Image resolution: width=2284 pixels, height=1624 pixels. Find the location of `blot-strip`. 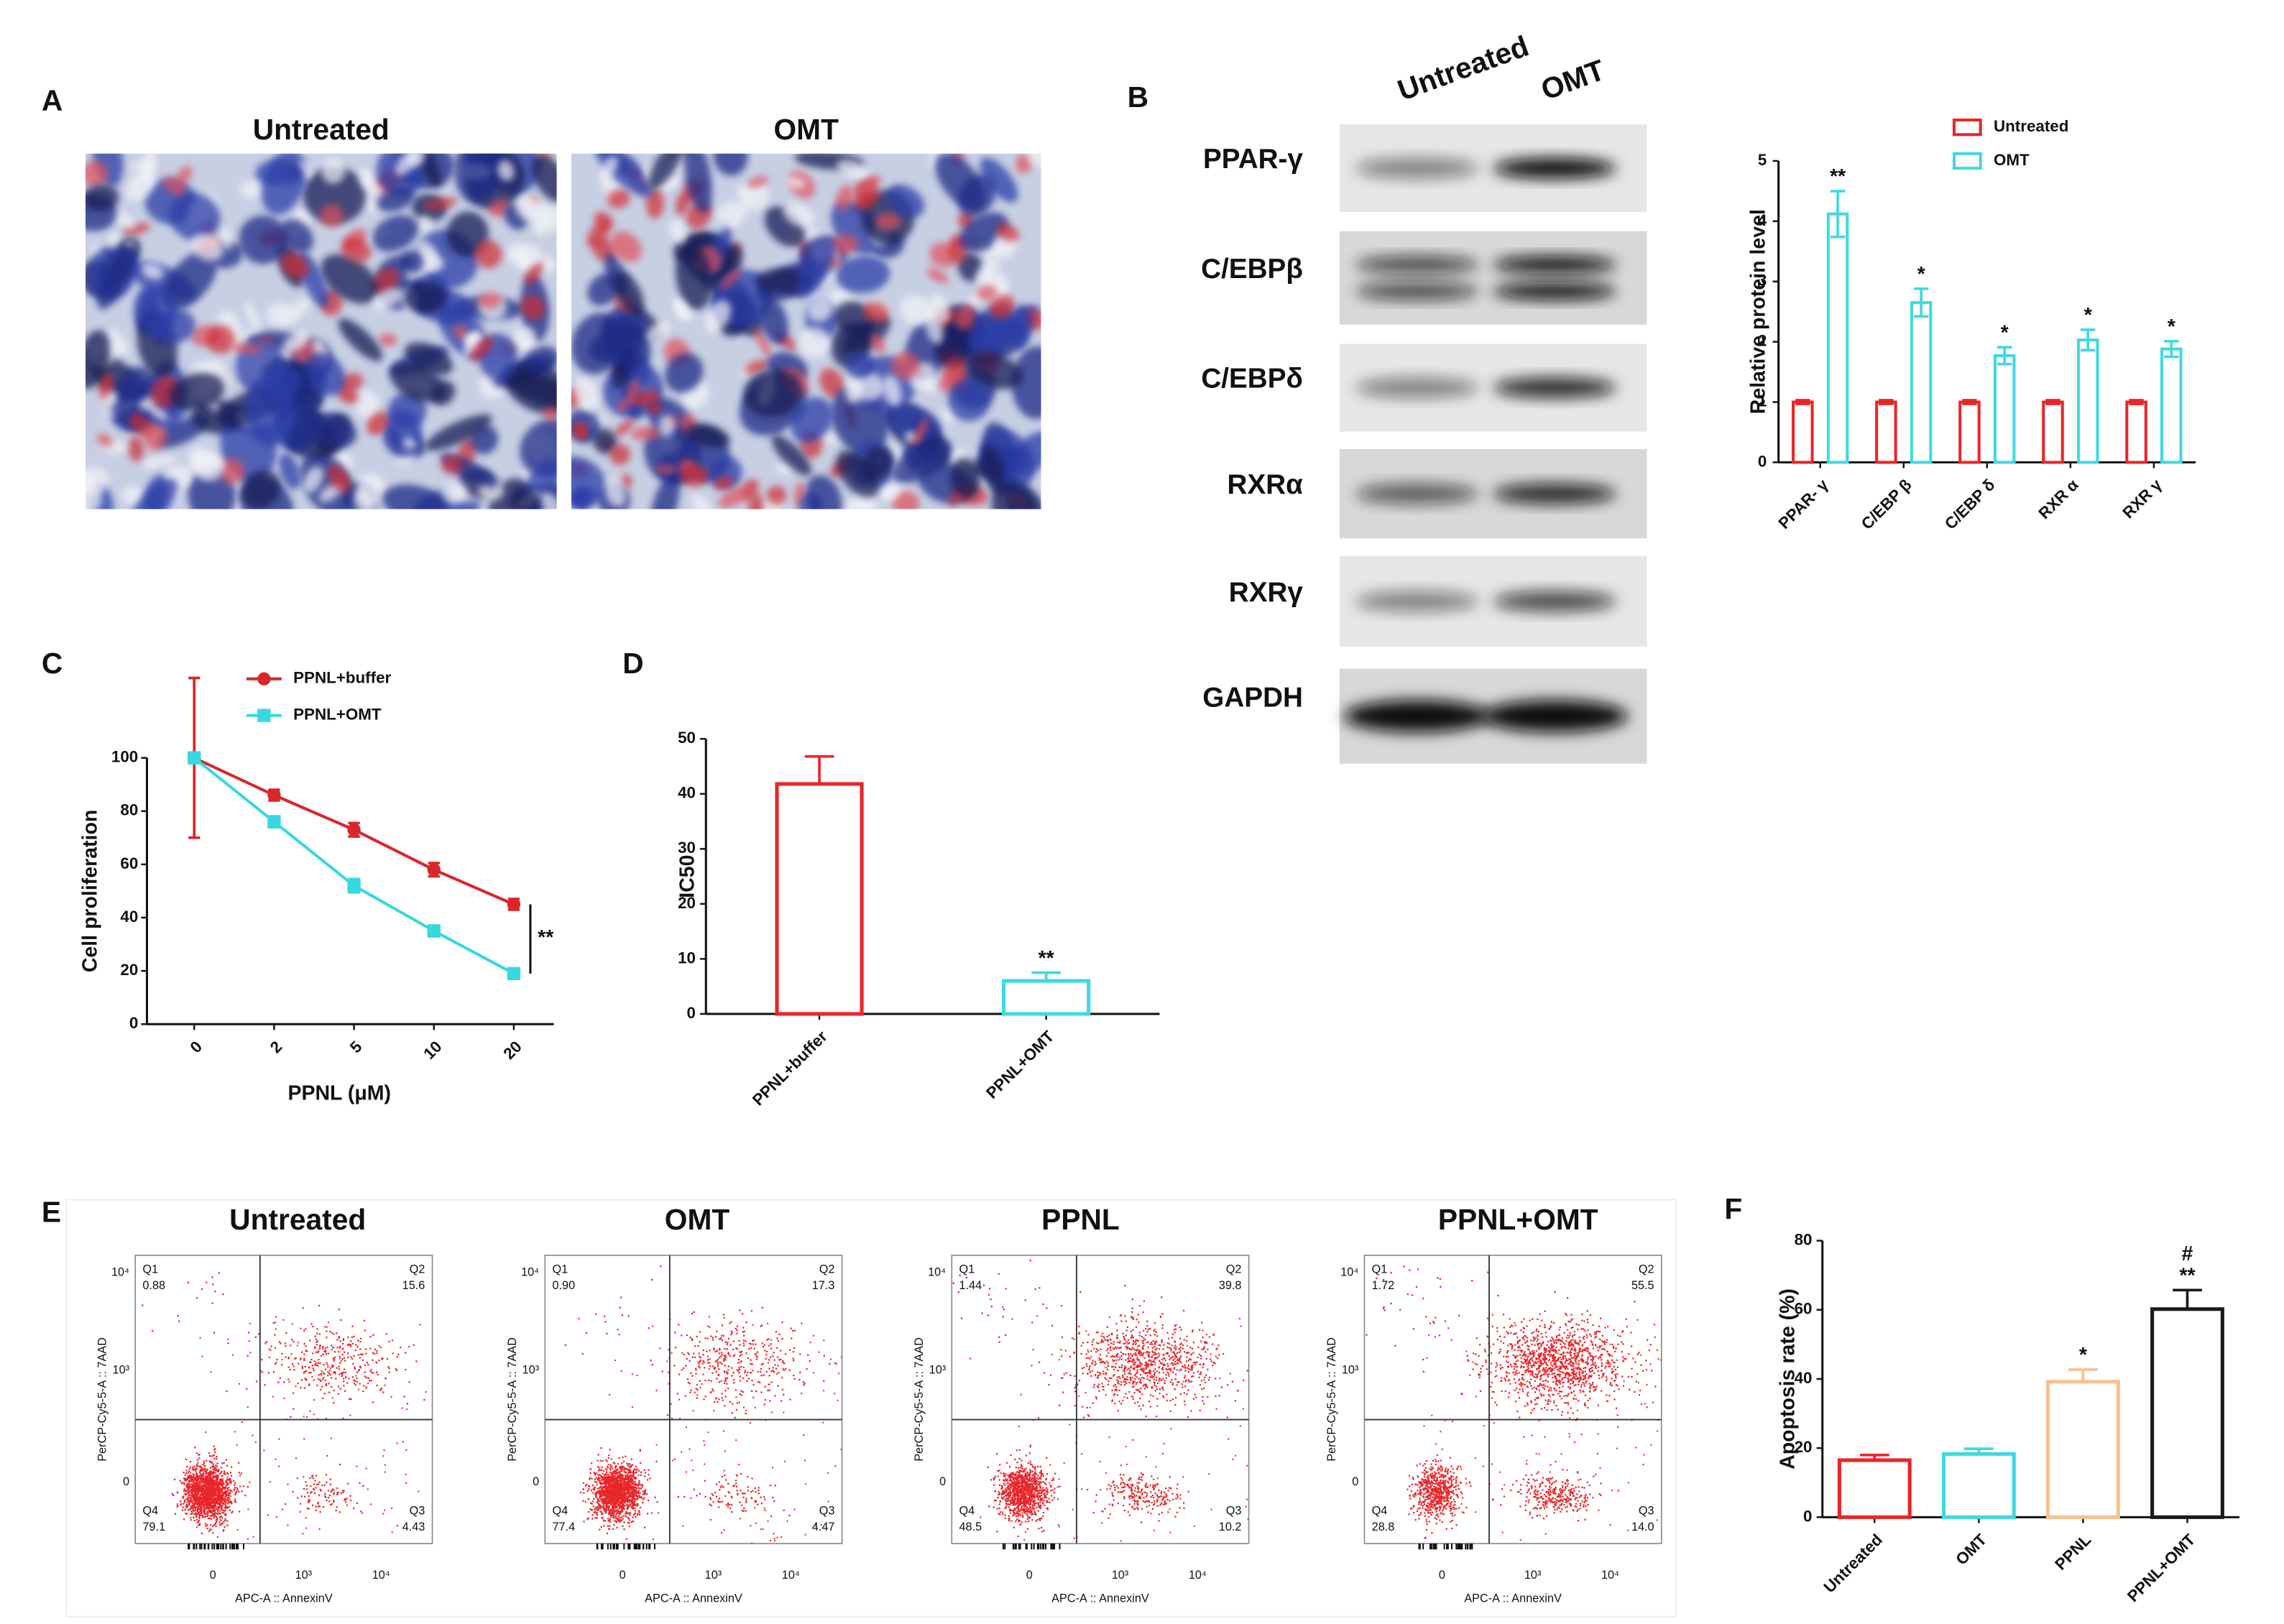

blot-strip is located at coordinates (1493, 278).